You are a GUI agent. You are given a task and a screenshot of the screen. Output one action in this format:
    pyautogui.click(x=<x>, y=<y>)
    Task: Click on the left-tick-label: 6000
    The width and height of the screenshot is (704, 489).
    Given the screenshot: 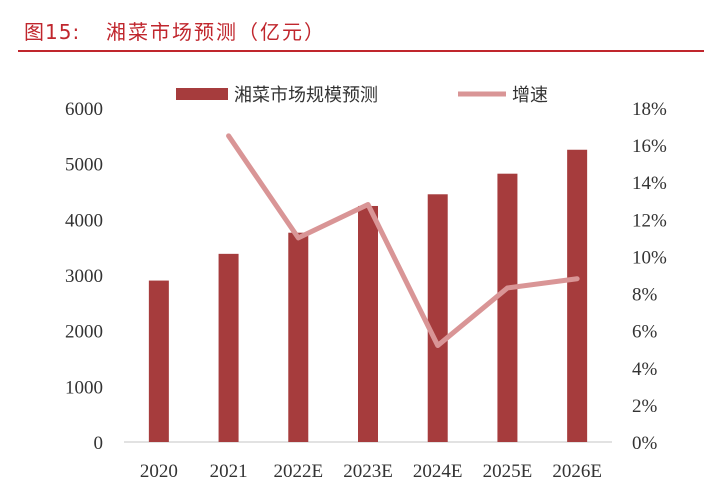 What is the action you would take?
    pyautogui.click(x=84, y=109)
    